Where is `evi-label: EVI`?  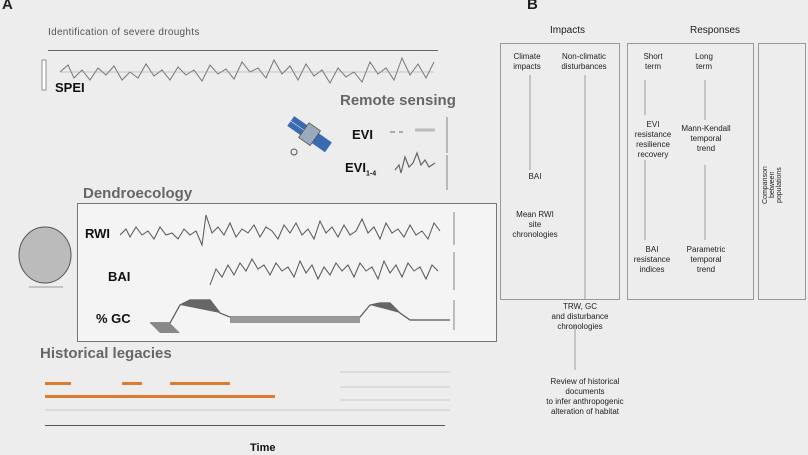 evi-label: EVI is located at coordinates (362, 134).